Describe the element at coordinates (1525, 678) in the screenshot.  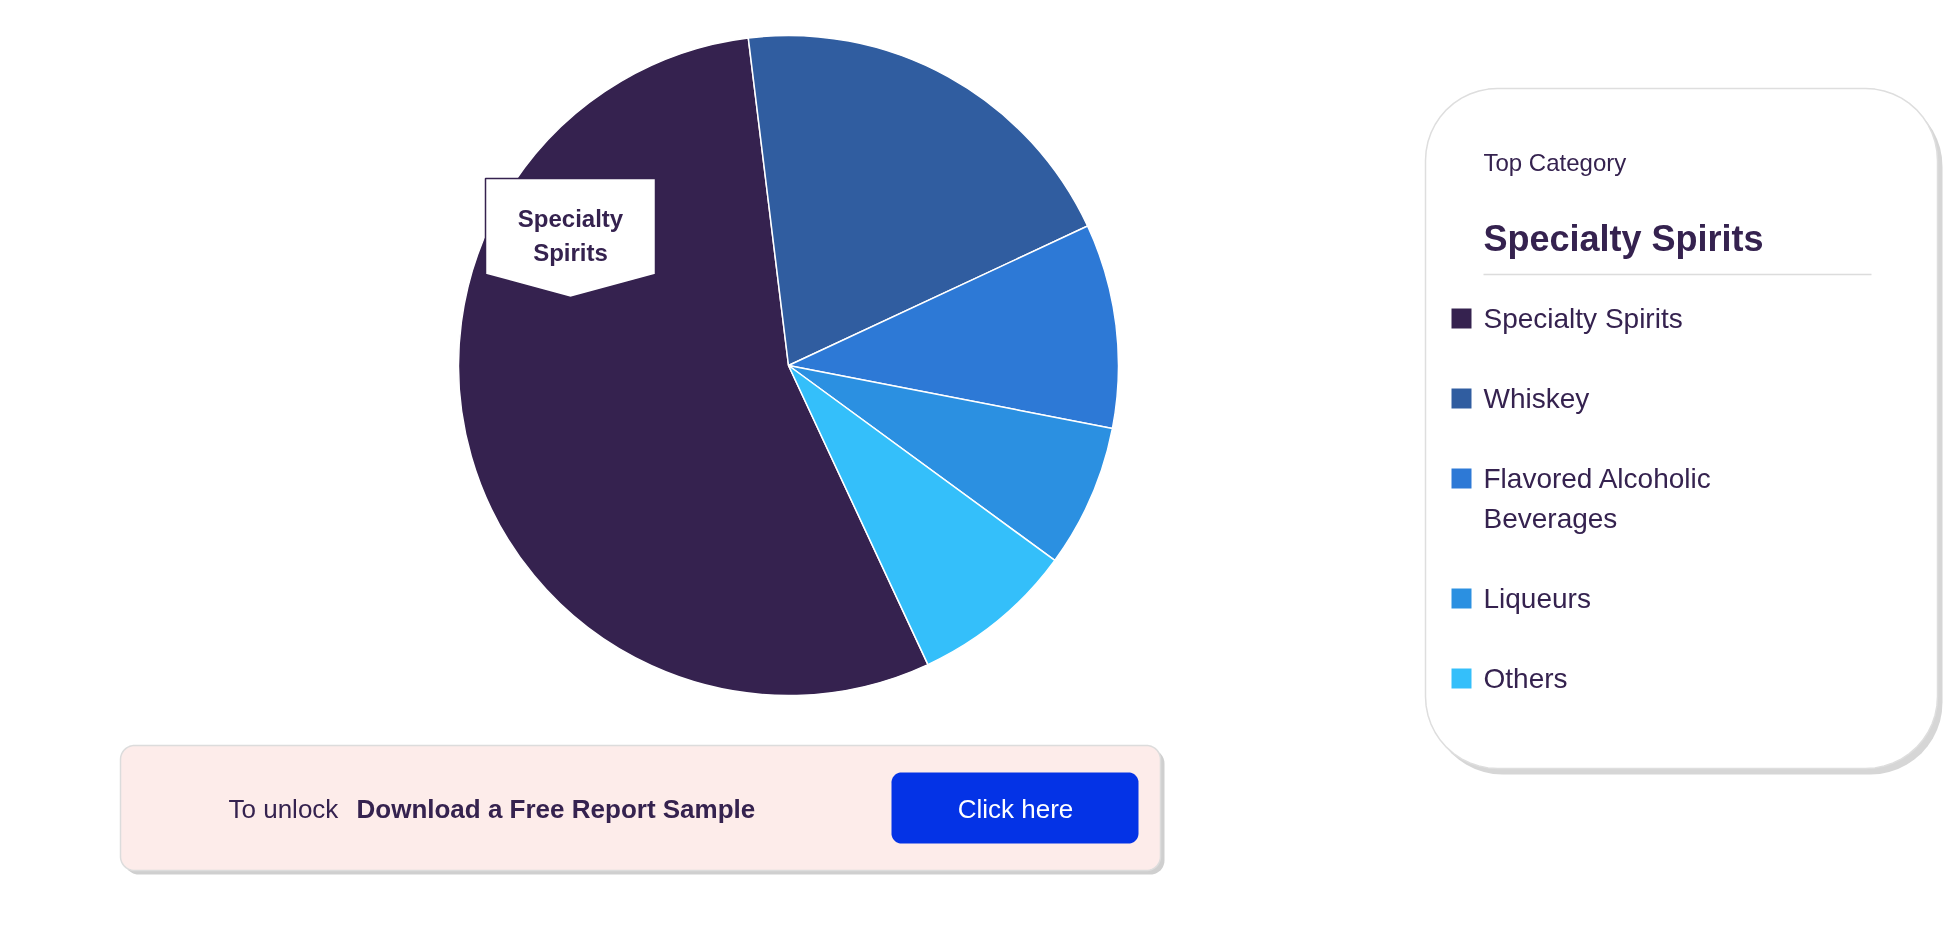
I see `legend-label: Others` at that location.